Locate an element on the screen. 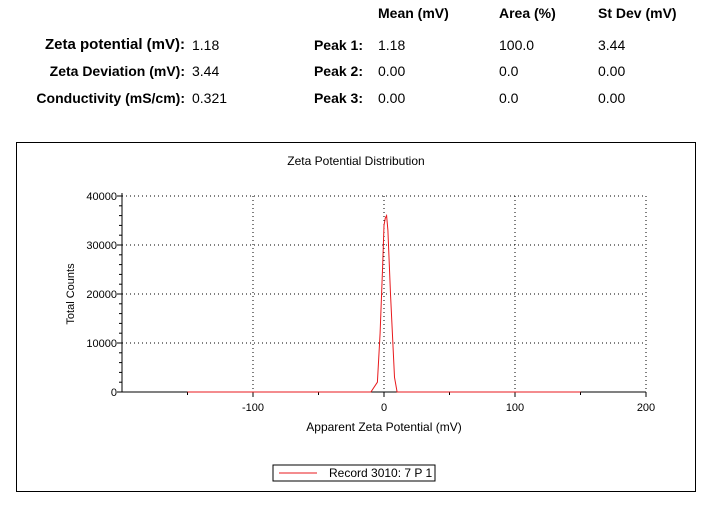 The image size is (715, 514). peak-2-mean: 0.00 is located at coordinates (392, 71).